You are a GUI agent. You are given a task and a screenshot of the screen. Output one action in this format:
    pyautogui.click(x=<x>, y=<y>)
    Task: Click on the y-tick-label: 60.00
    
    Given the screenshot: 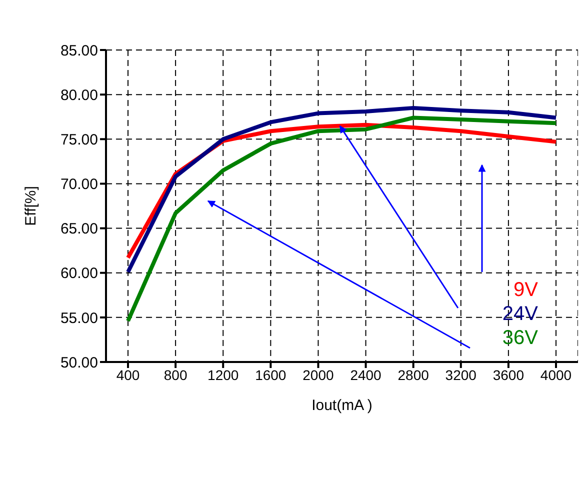 What is the action you would take?
    pyautogui.click(x=79, y=273)
    